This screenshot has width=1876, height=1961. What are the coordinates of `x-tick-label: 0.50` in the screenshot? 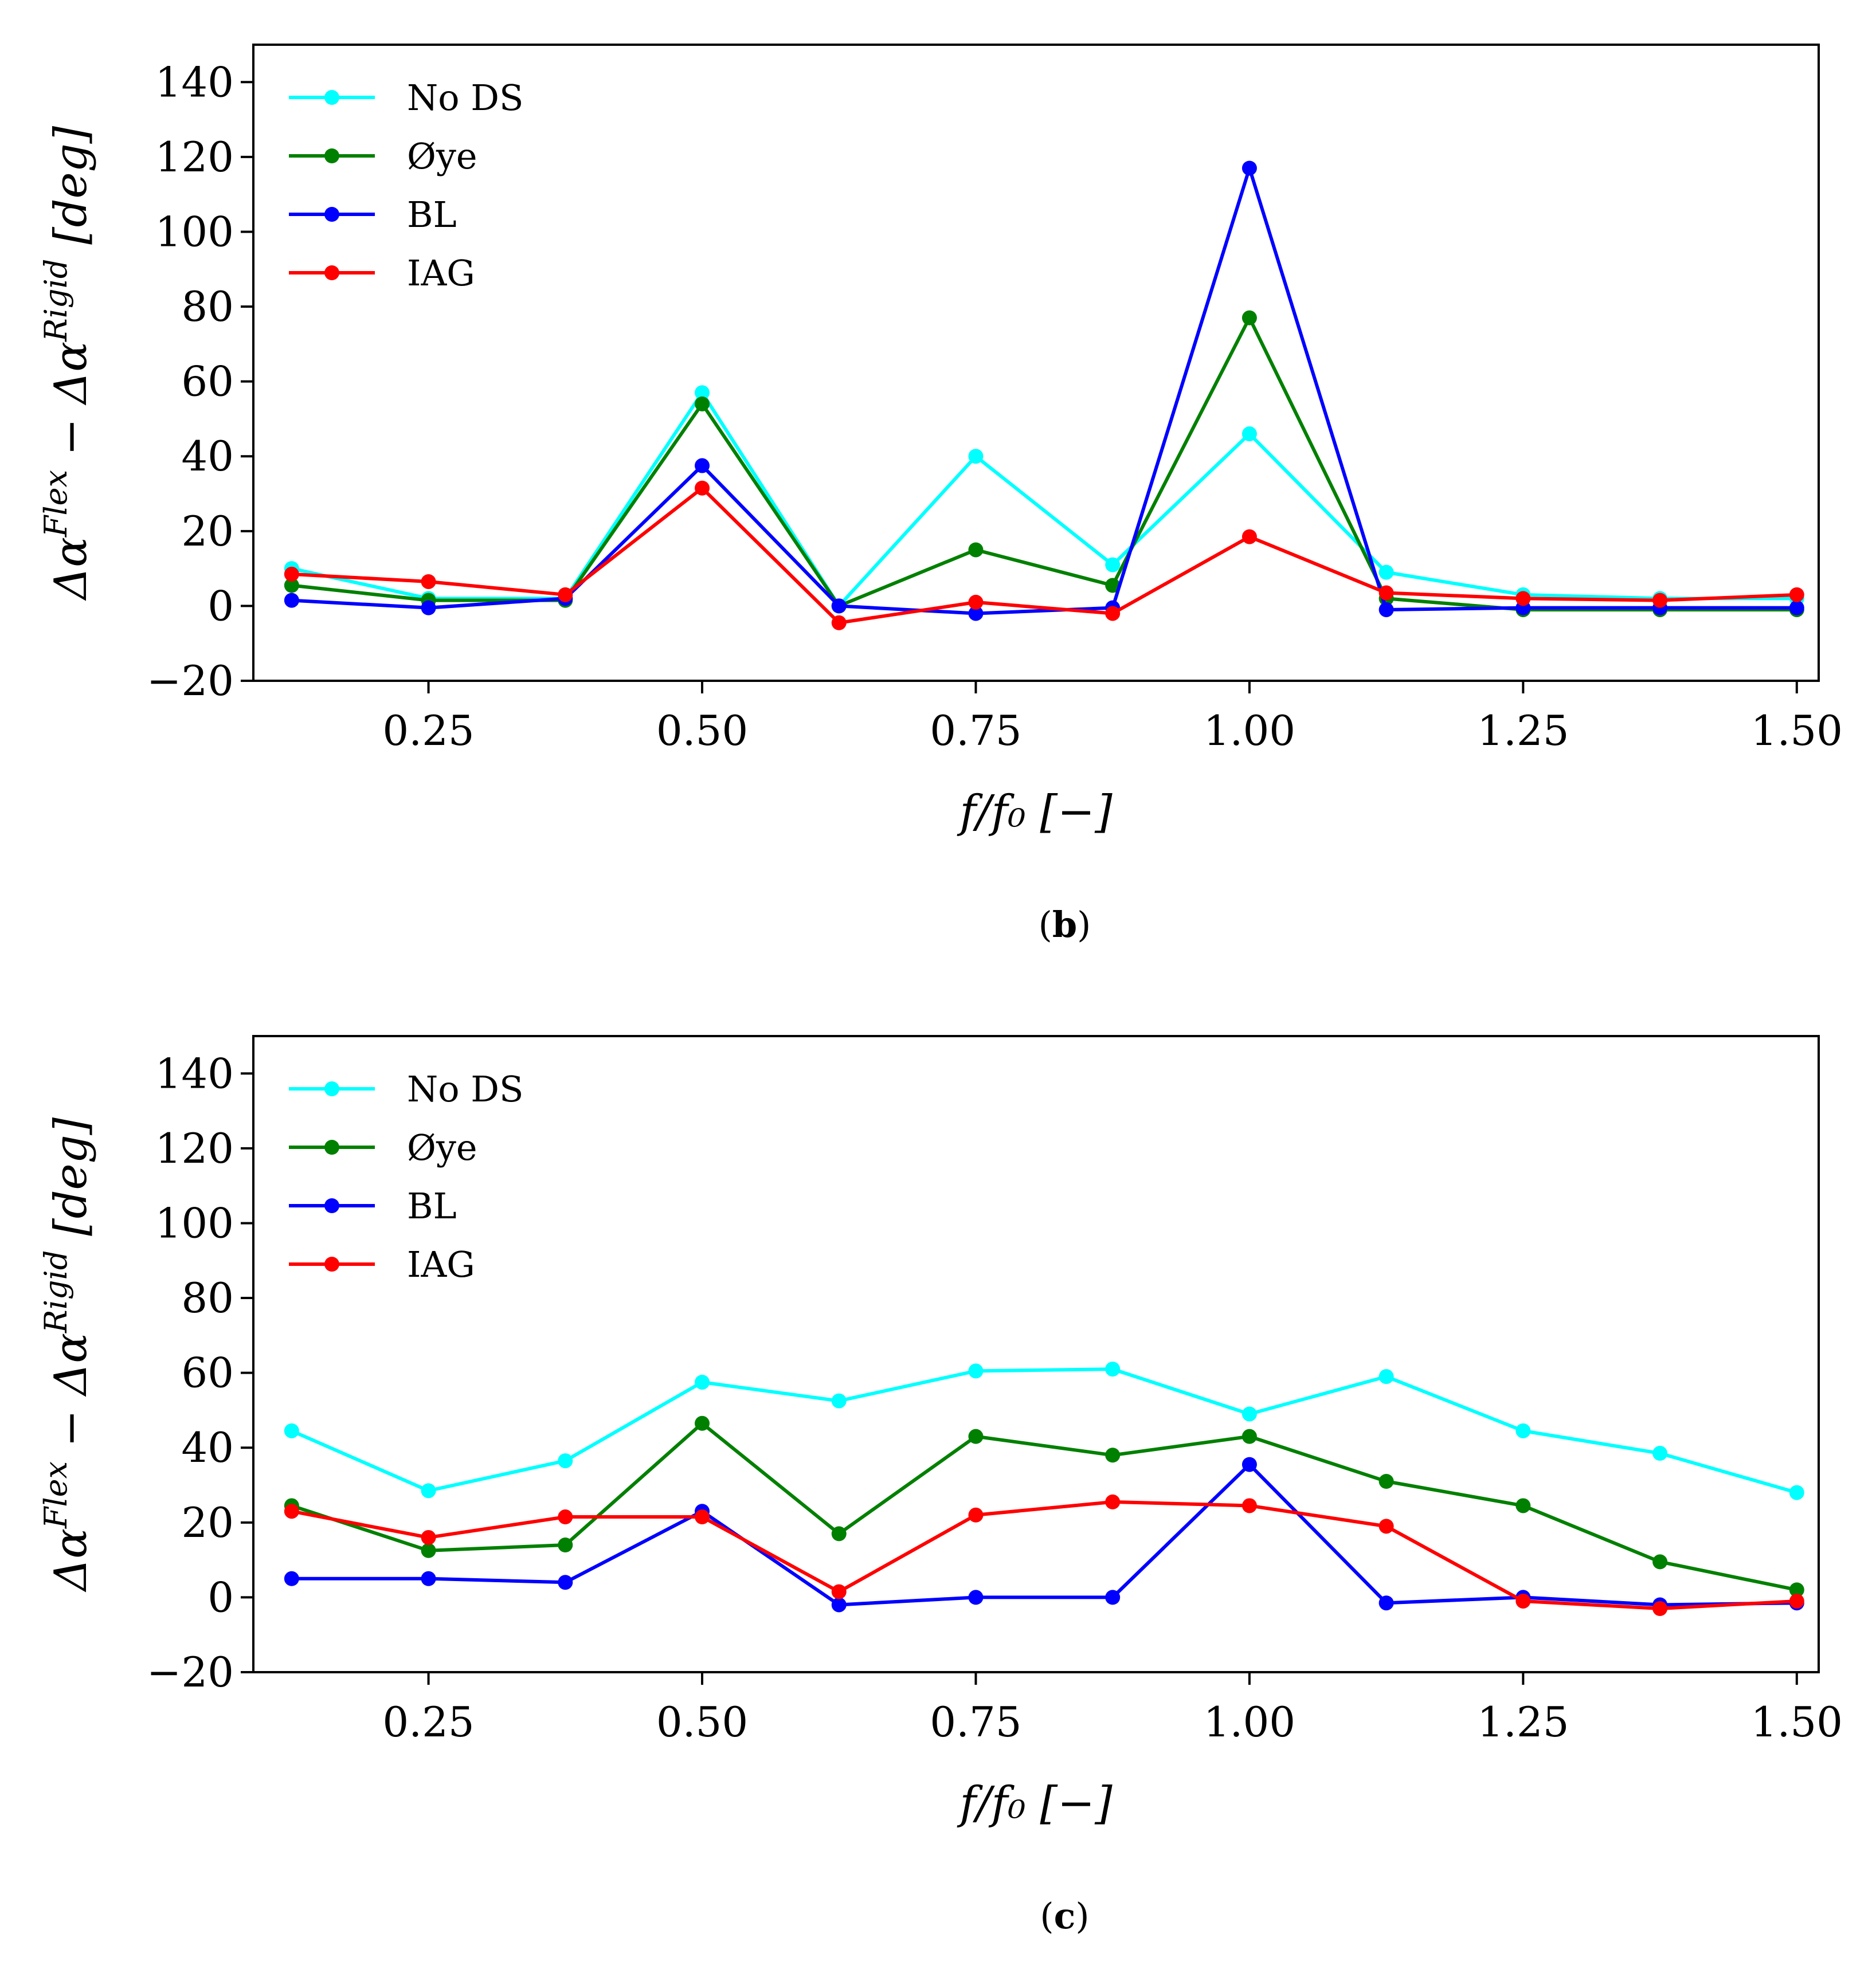 It's located at (702, 1722).